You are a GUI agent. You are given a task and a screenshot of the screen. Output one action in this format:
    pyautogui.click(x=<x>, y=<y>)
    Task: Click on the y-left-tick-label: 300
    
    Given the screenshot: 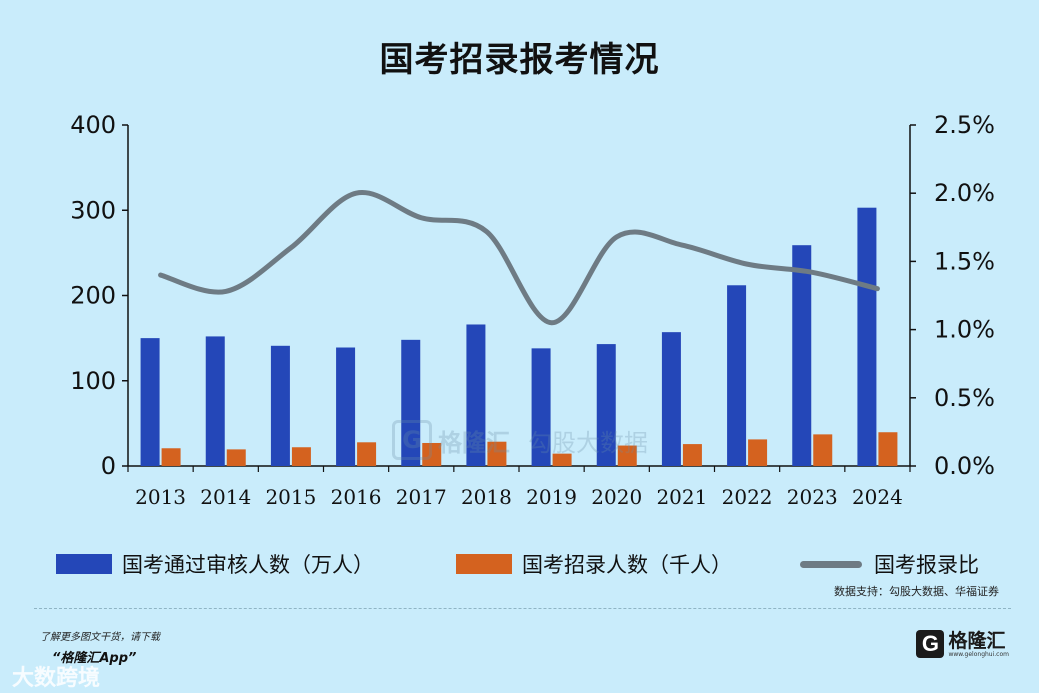 What is the action you would take?
    pyautogui.click(x=93, y=210)
    